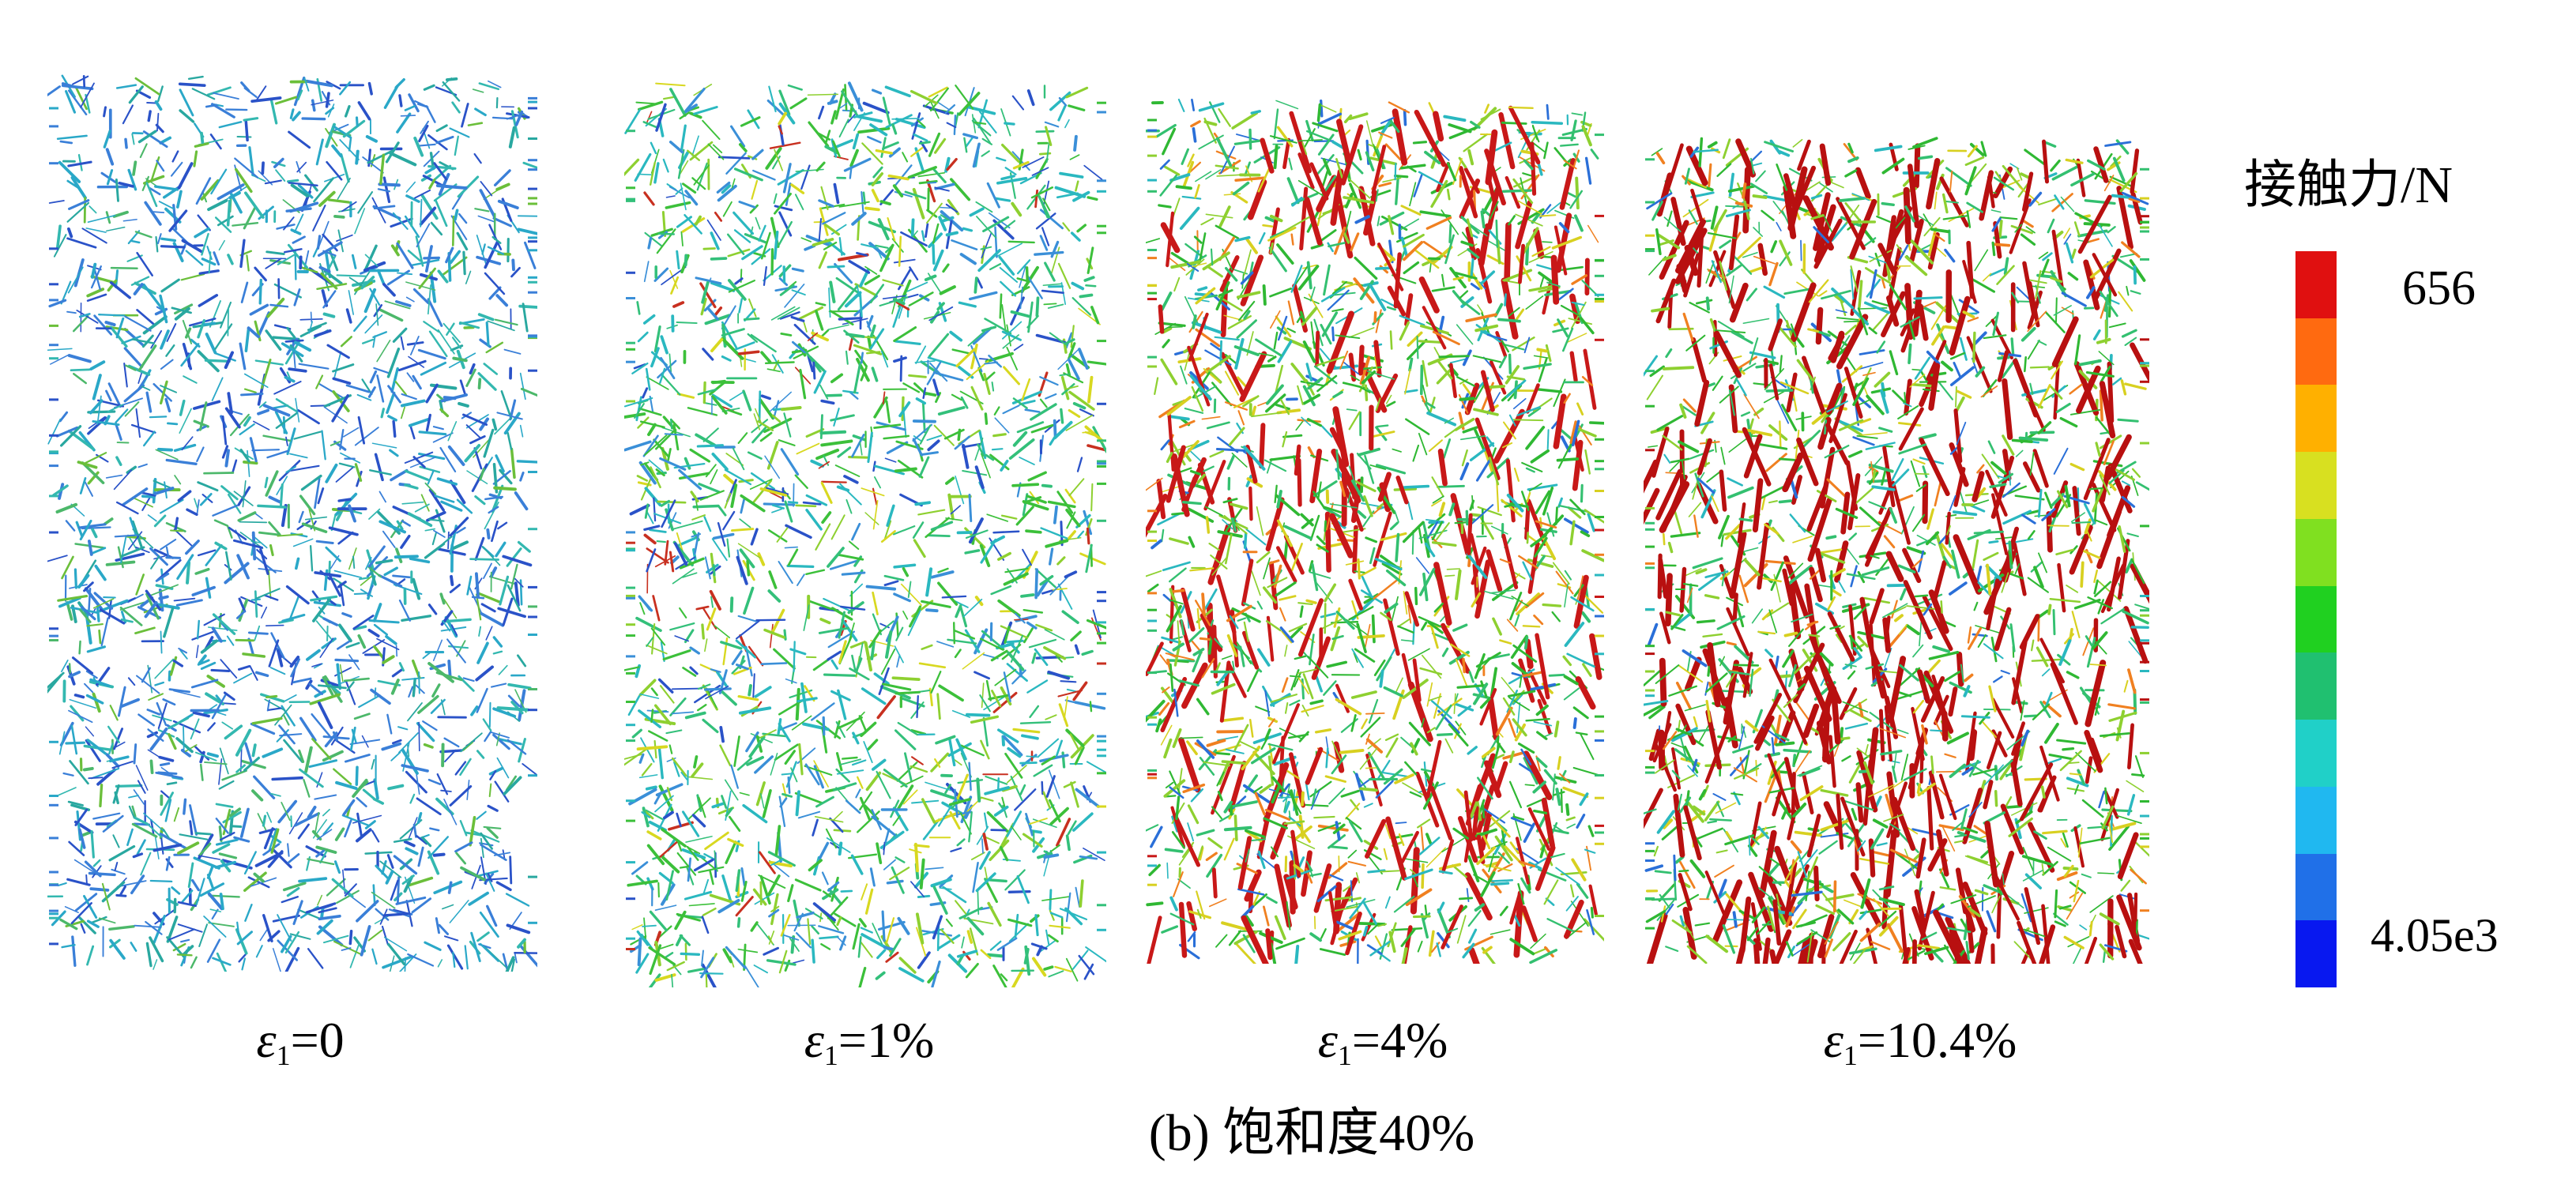 The height and width of the screenshot is (1177, 2576). I want to click on figure-caption: (b) 饱和度40%, so click(1311, 1133).